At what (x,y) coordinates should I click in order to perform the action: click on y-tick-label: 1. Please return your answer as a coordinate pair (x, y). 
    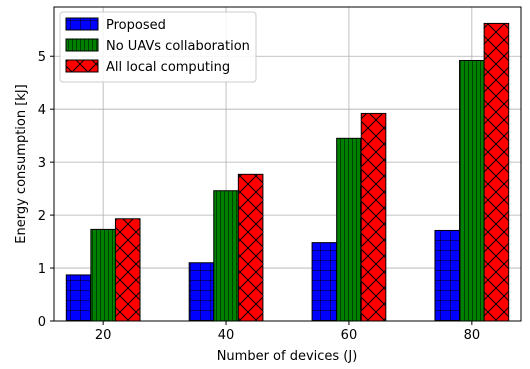
    Looking at the image, I should click on (42, 269).